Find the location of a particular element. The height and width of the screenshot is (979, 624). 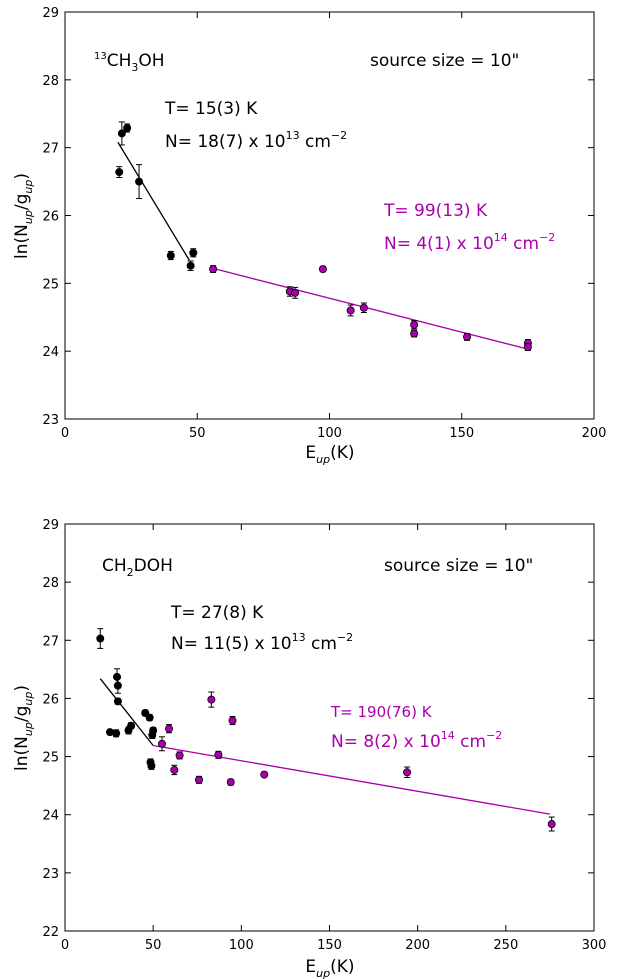

fit-cold-temperature: T= 27(8) K is located at coordinates (217, 613).